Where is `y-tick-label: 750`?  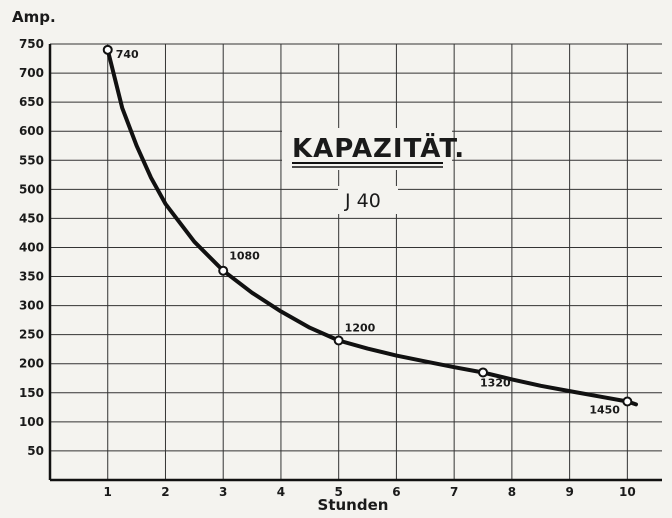
y-tick-label: 750 is located at coordinates (31, 44).